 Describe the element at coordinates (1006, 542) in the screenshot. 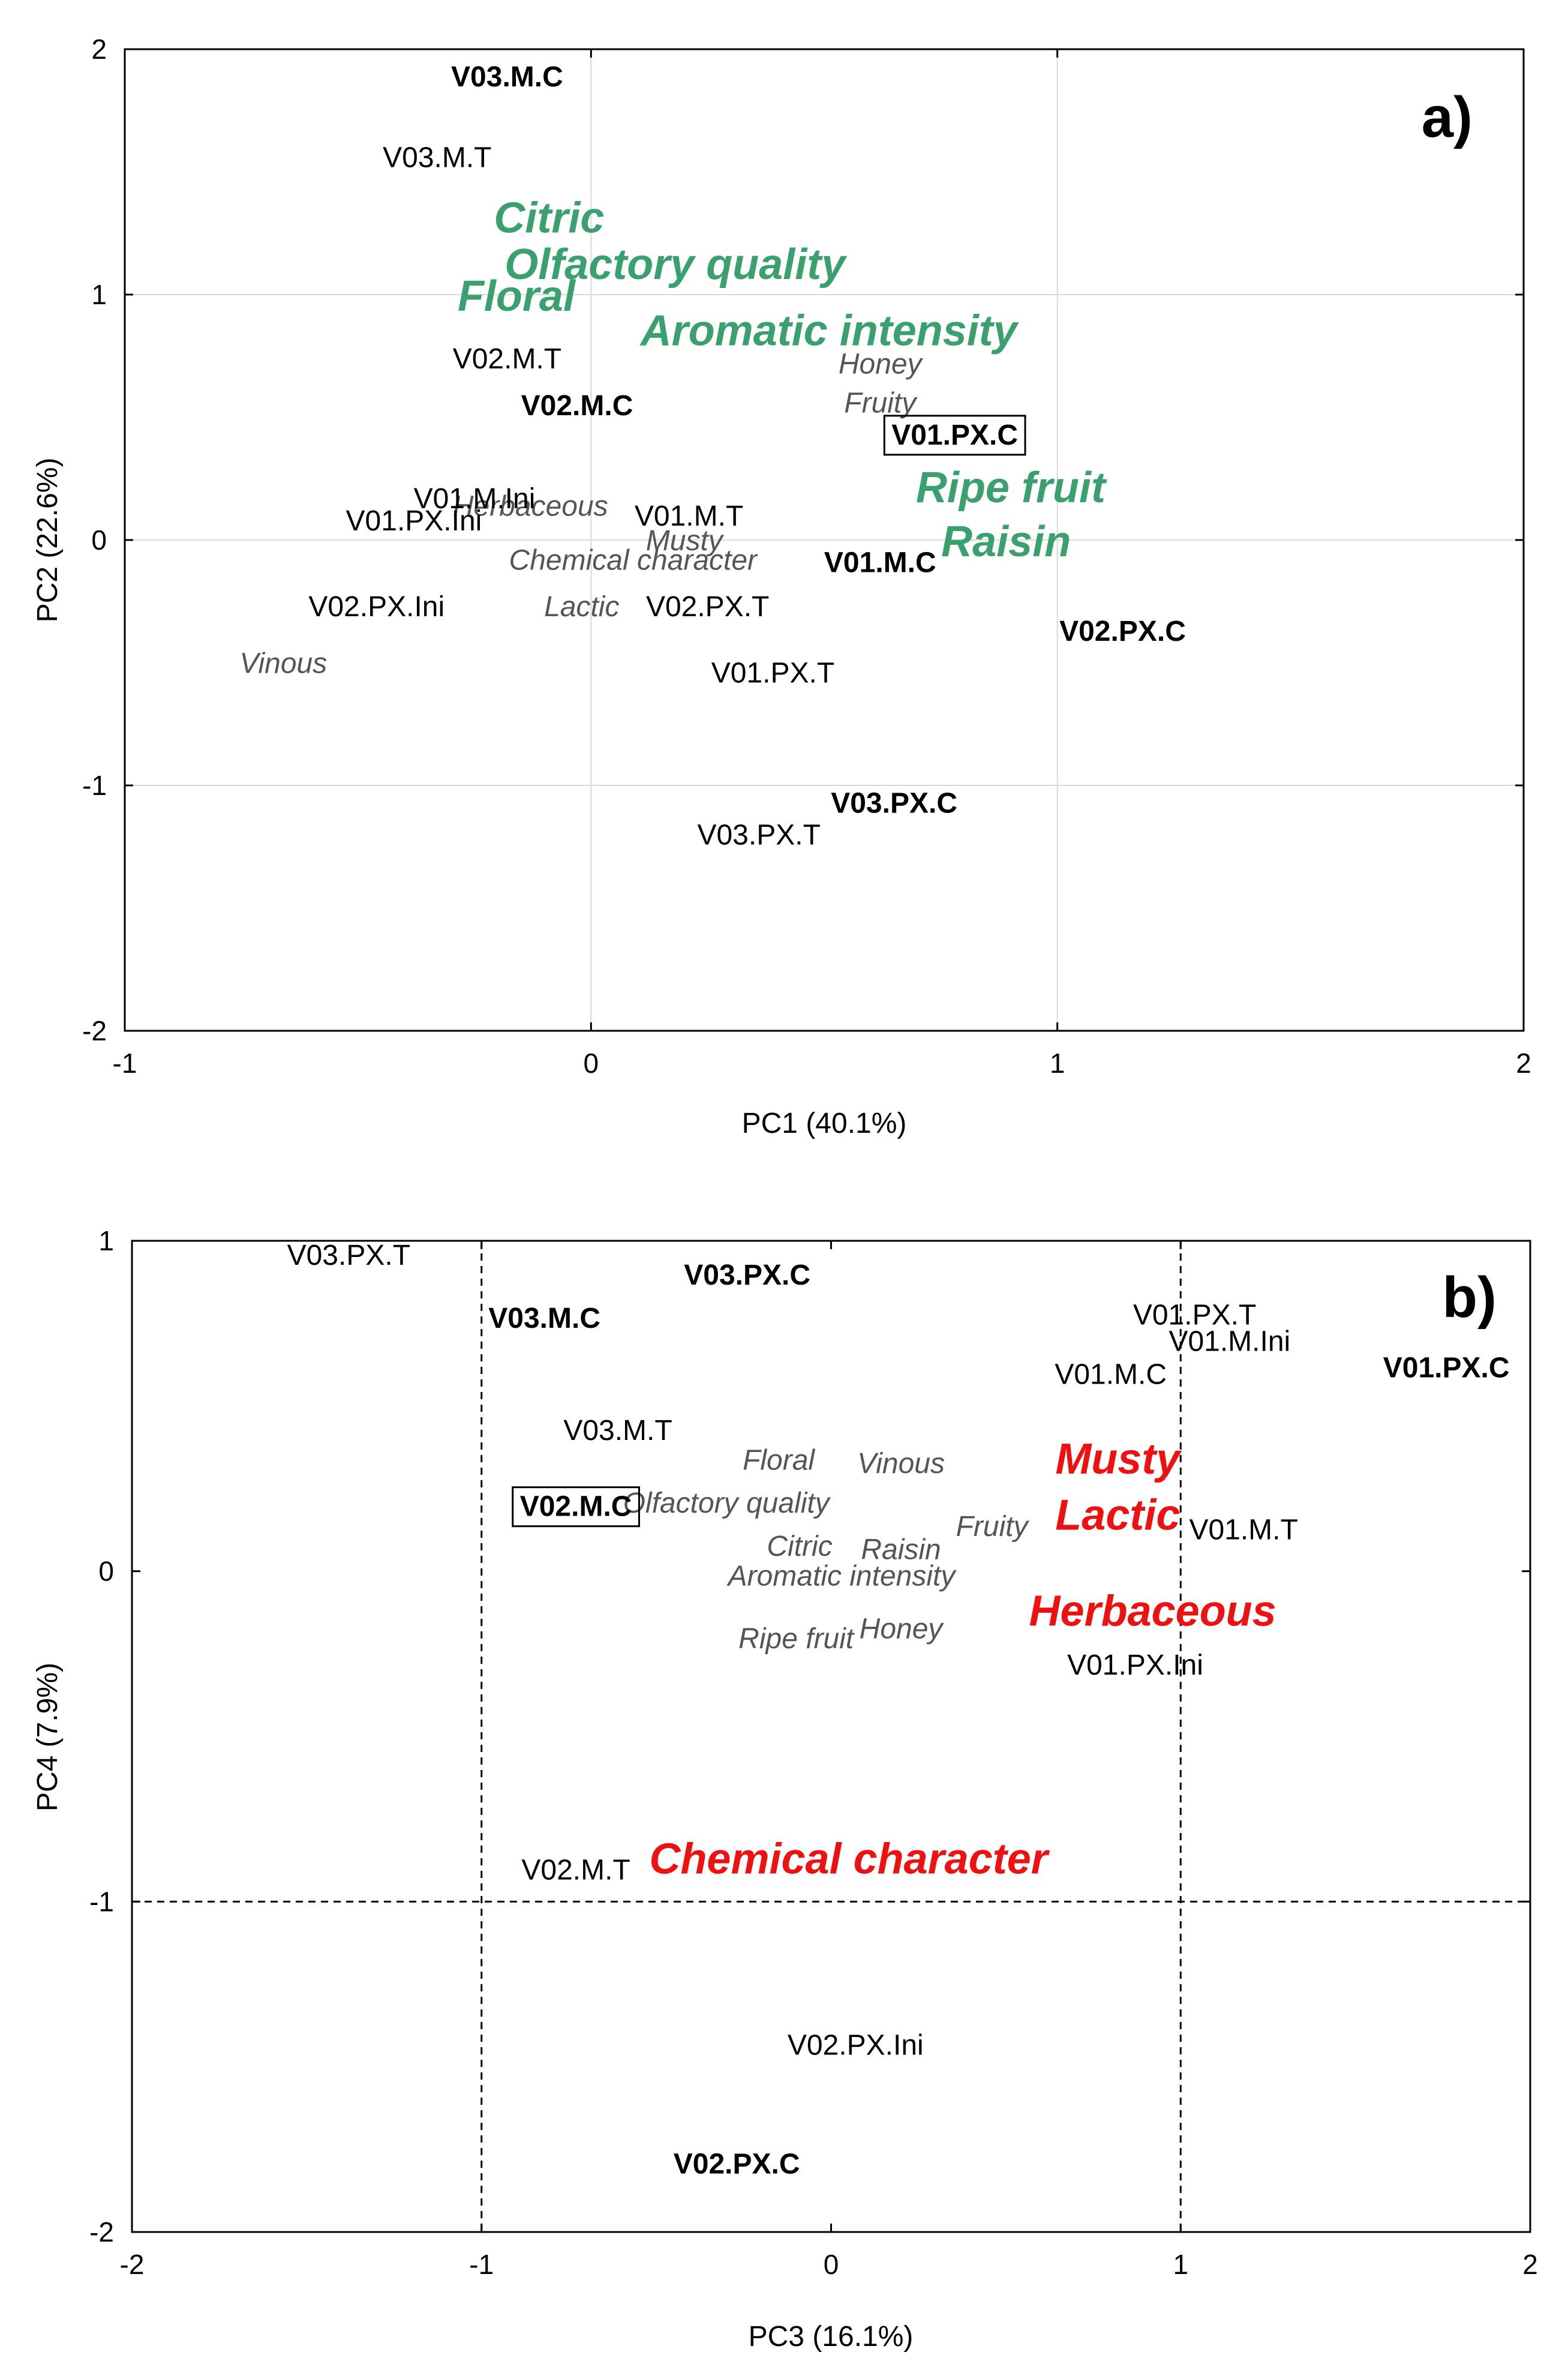

I see `highlighted-attribute-label: Raisin` at that location.